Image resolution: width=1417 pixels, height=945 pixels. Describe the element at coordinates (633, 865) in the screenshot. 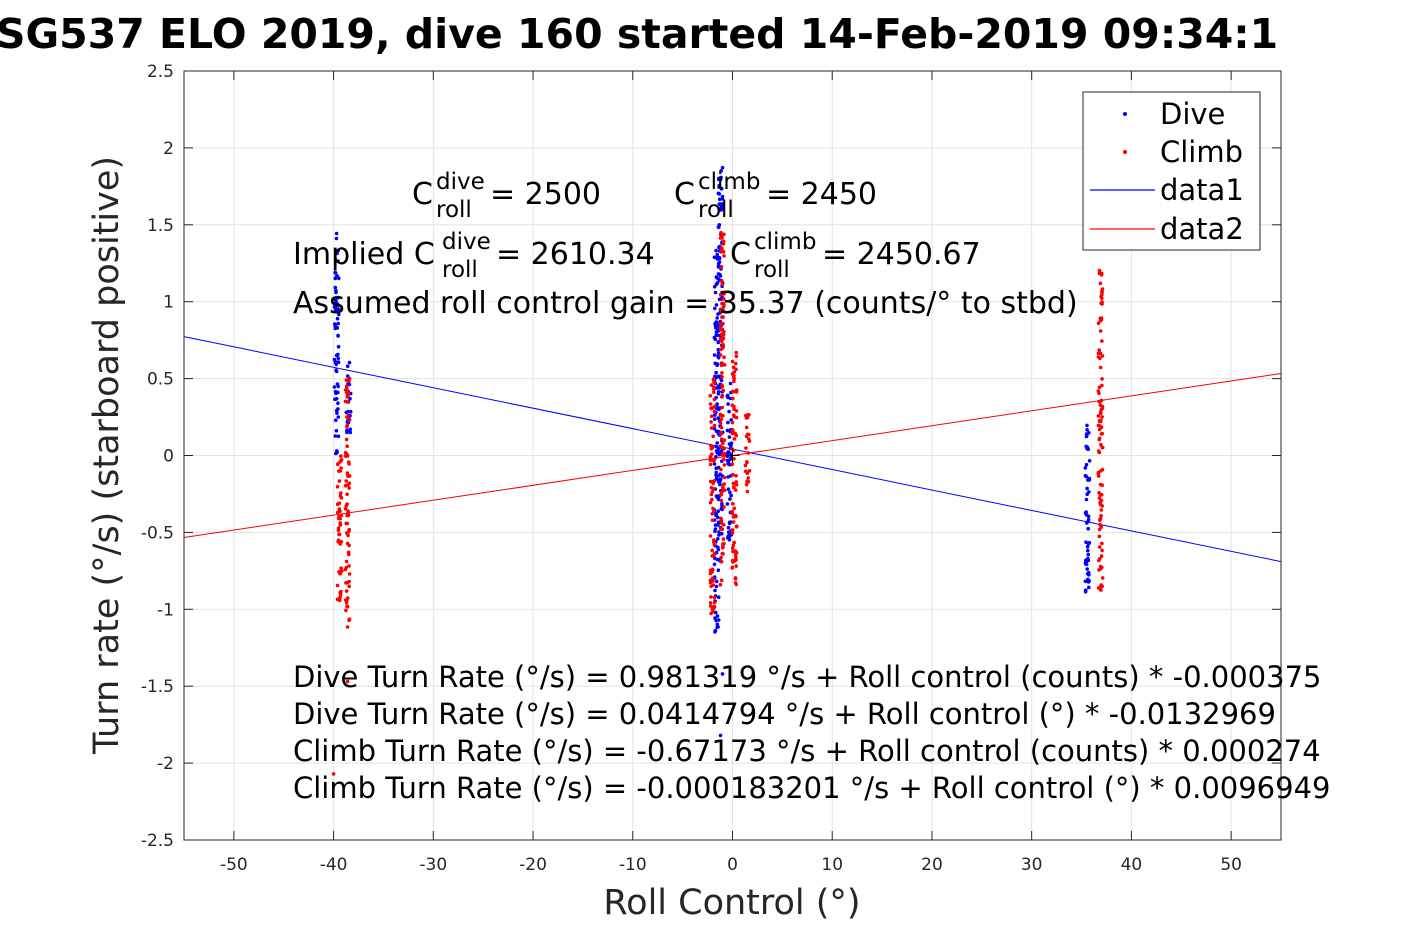

I see `x-tick-label: -10` at that location.